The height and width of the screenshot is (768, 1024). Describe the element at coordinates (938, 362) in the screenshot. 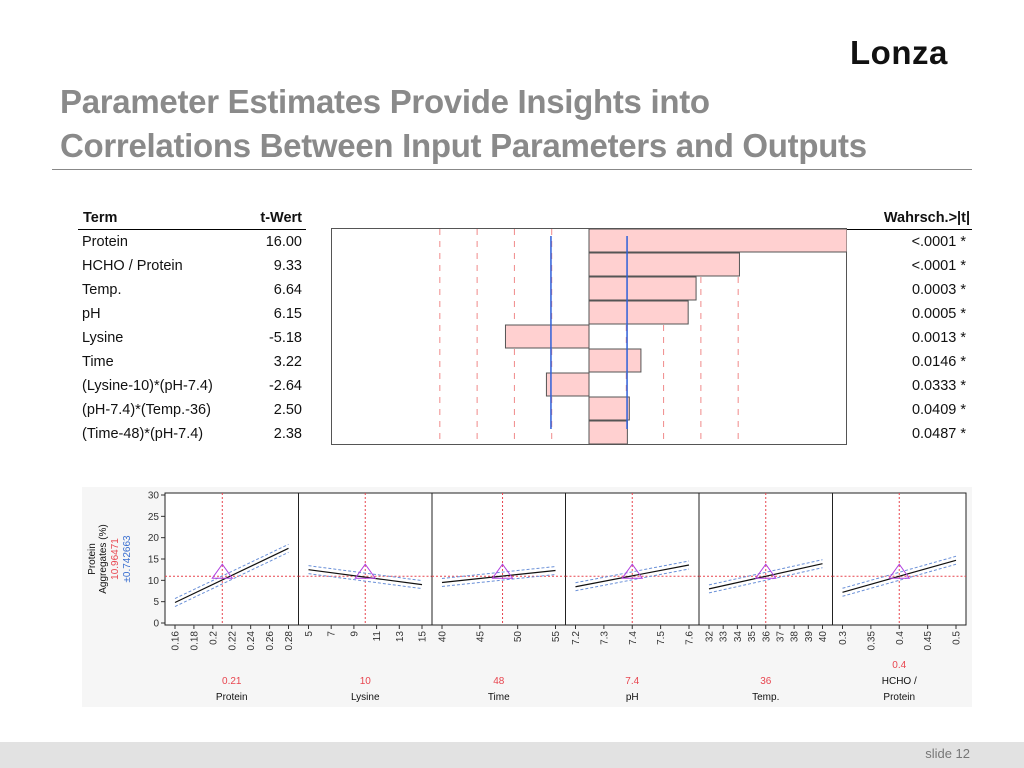

I see `prob-cell: 0.0146 *` at that location.